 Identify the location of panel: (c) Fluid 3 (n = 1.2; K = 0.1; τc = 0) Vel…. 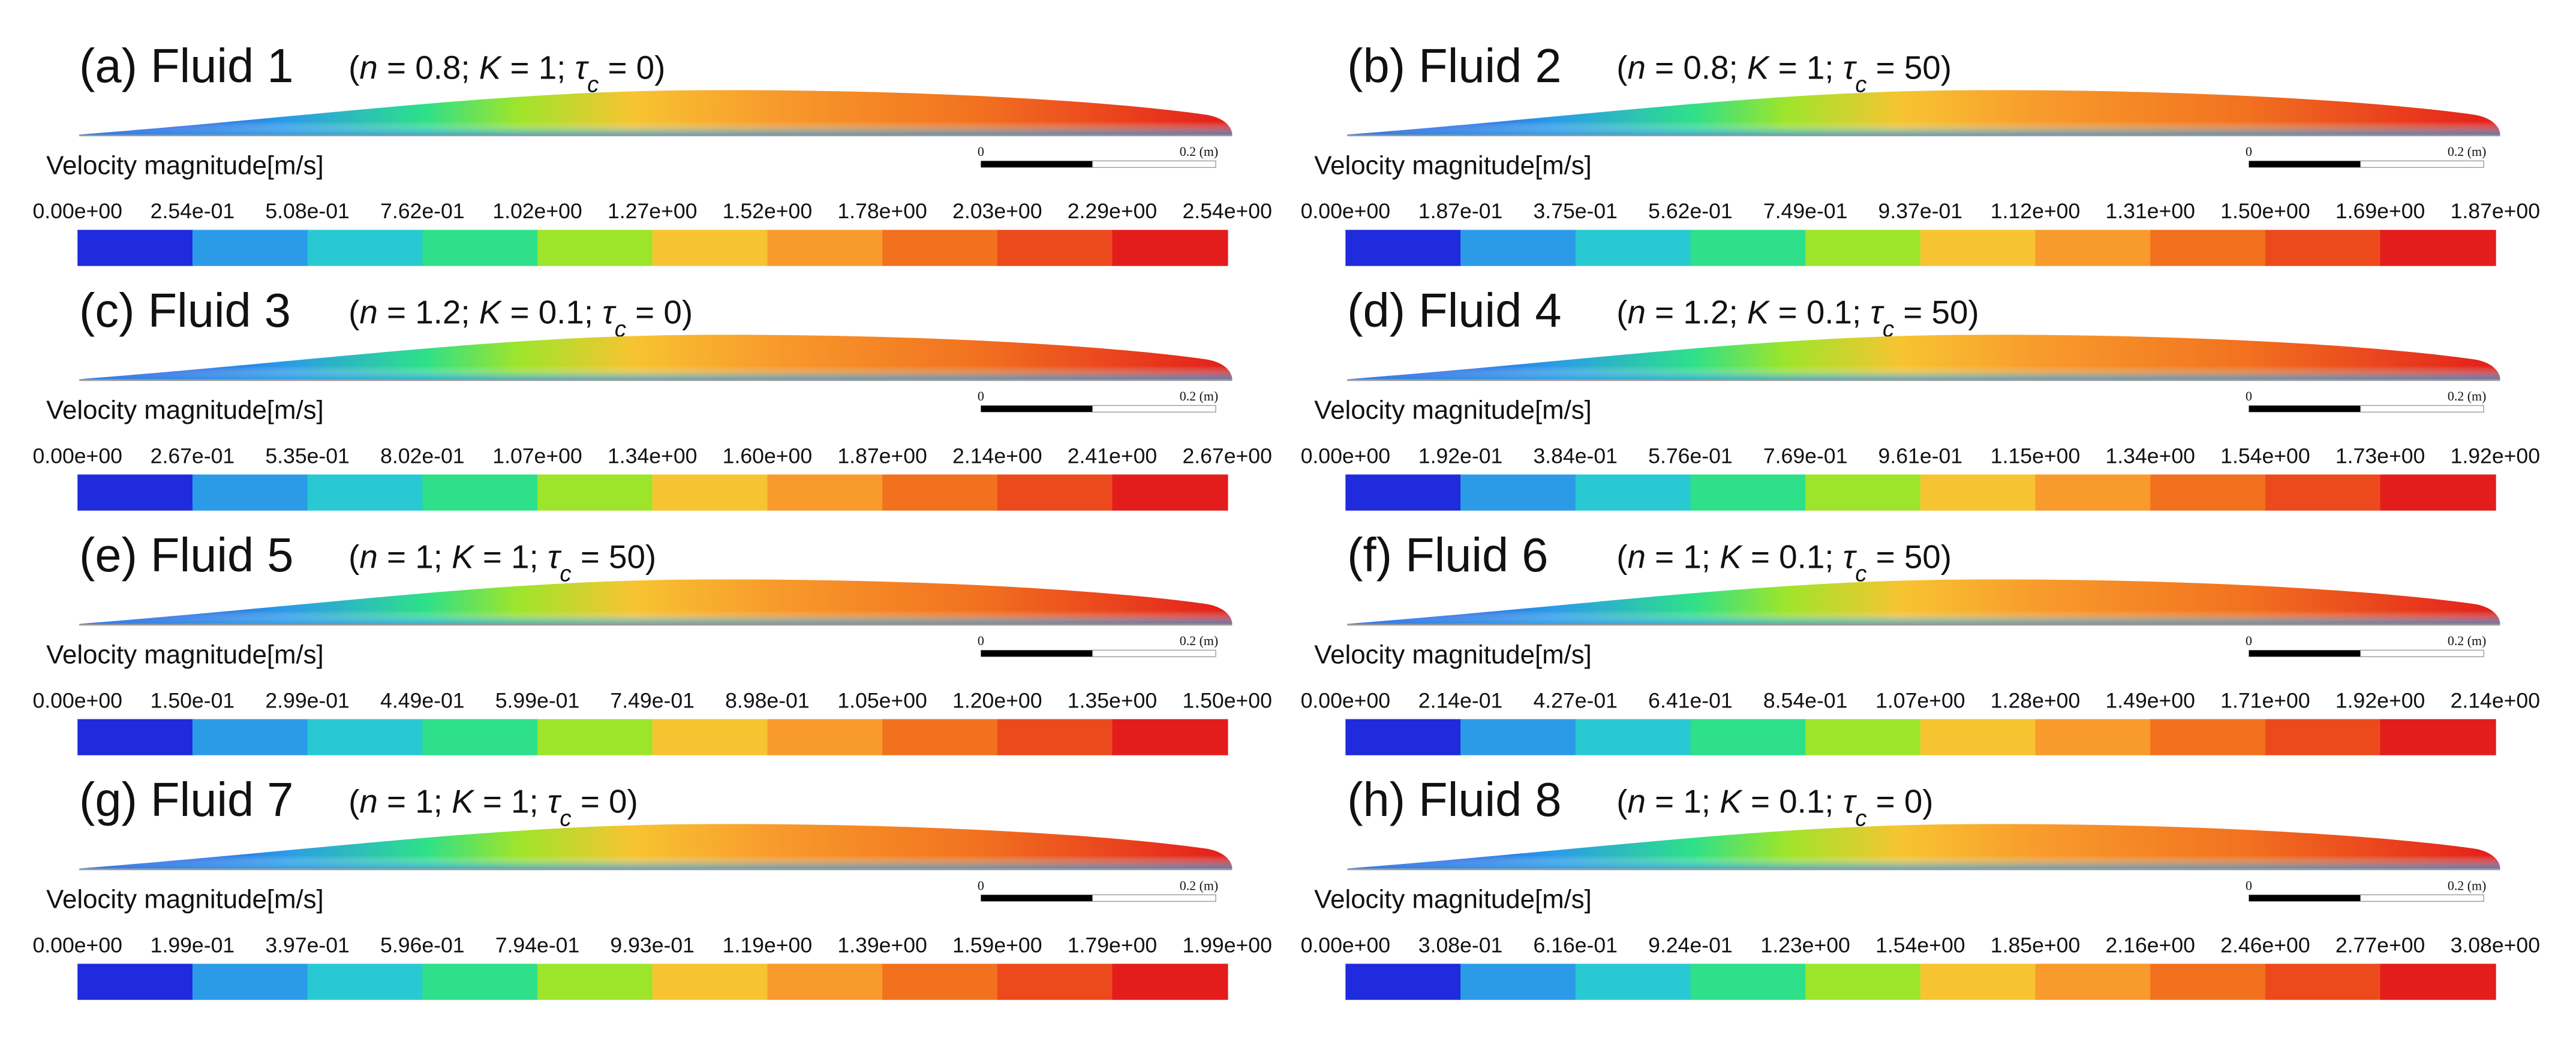
(652, 397).